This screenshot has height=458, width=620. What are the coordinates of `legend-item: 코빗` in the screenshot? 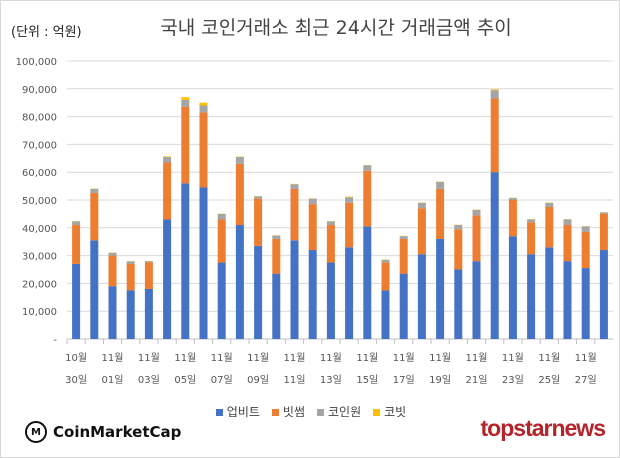 It's located at (389, 411).